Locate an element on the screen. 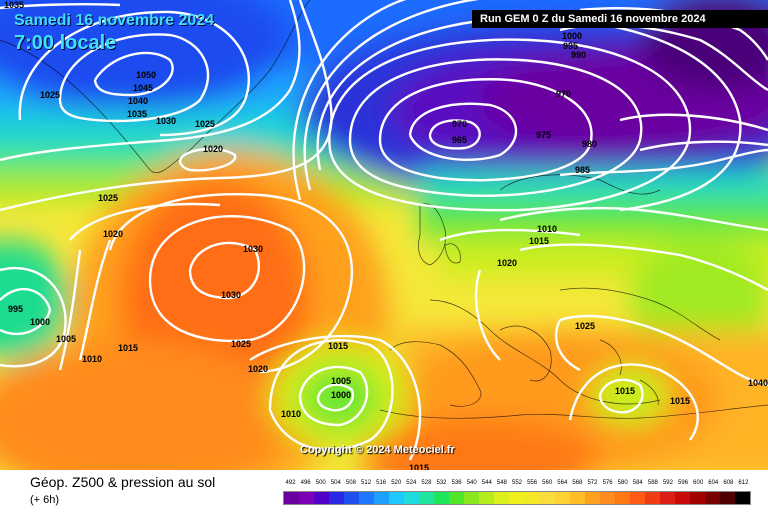 This screenshot has height=512, width=768. legend-label: 500 is located at coordinates (320, 483).